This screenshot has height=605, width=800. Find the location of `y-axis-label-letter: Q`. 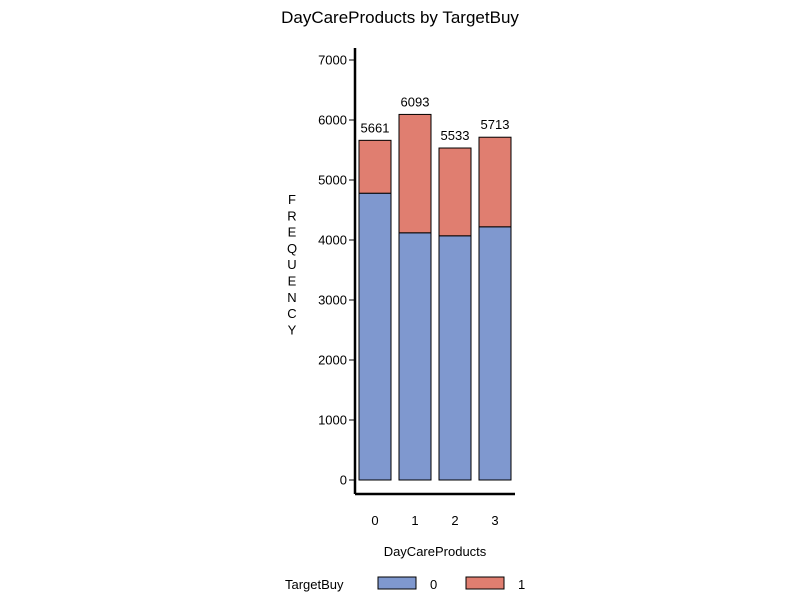

y-axis-label-letter: Q is located at coordinates (292, 248).